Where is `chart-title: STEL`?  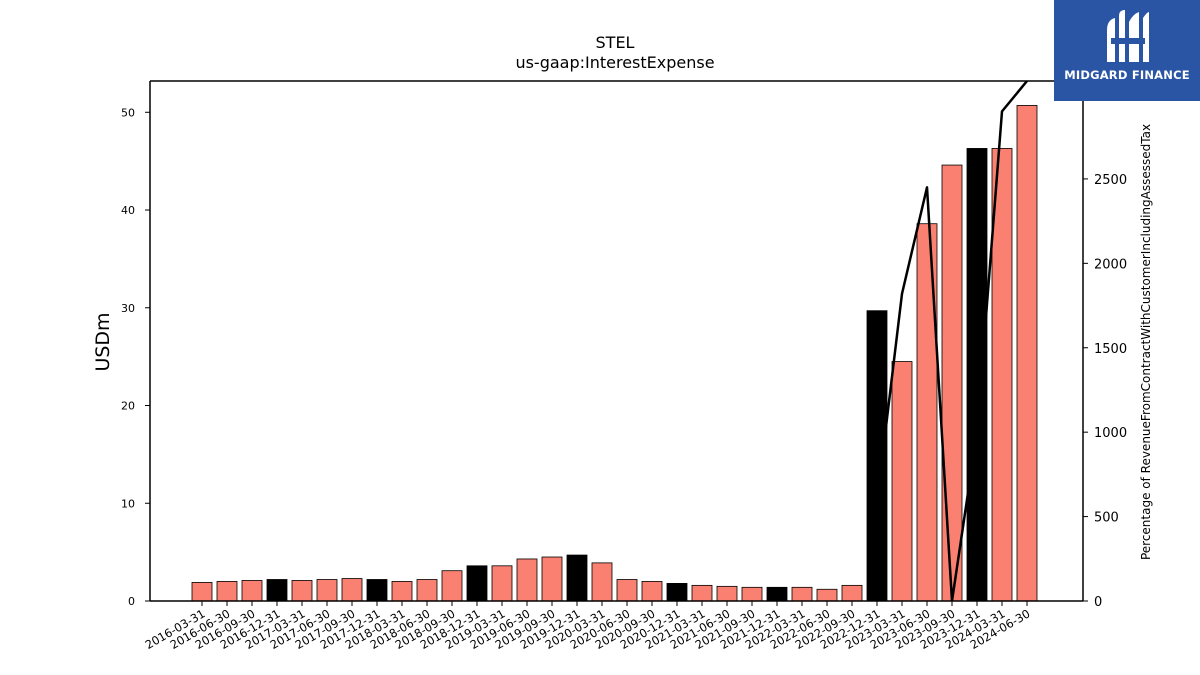 chart-title: STEL is located at coordinates (615, 42).